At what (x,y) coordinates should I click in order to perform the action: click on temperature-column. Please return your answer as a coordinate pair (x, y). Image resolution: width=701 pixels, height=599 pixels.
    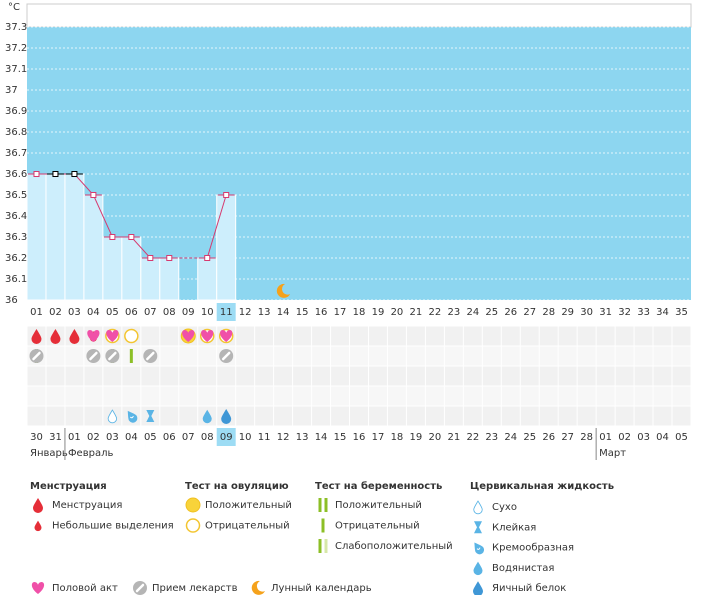
    Looking at the image, I should click on (36, 237).